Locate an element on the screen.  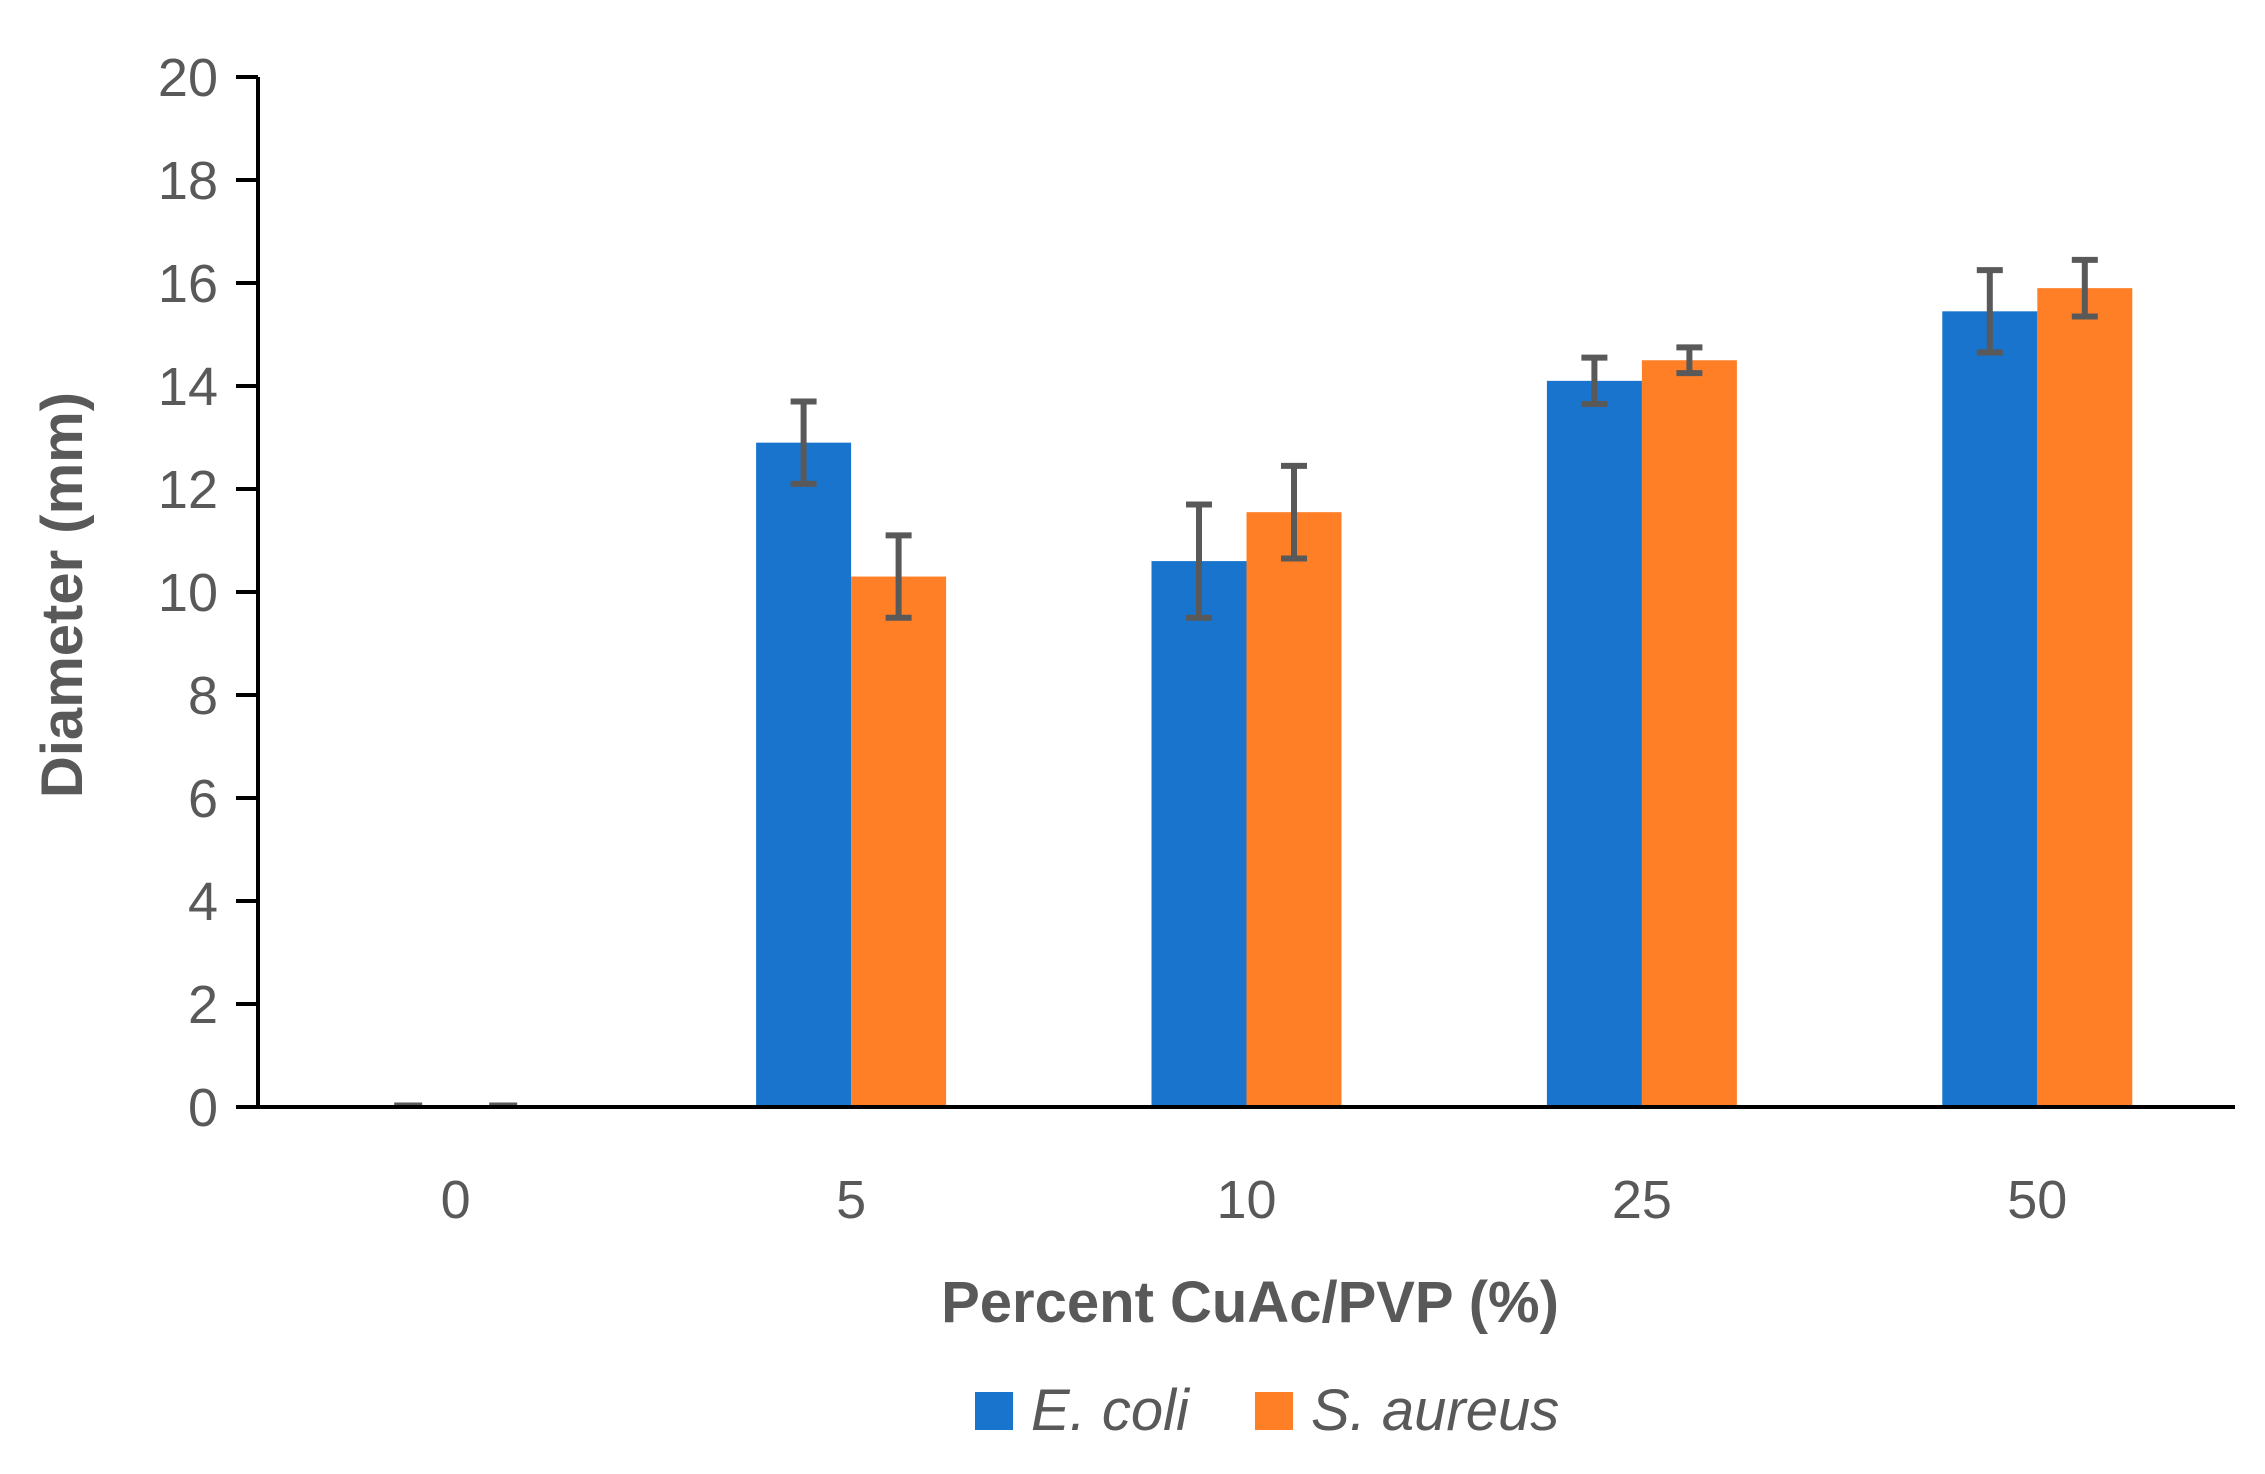
y-tick-label: 2 is located at coordinates (203, 1005).